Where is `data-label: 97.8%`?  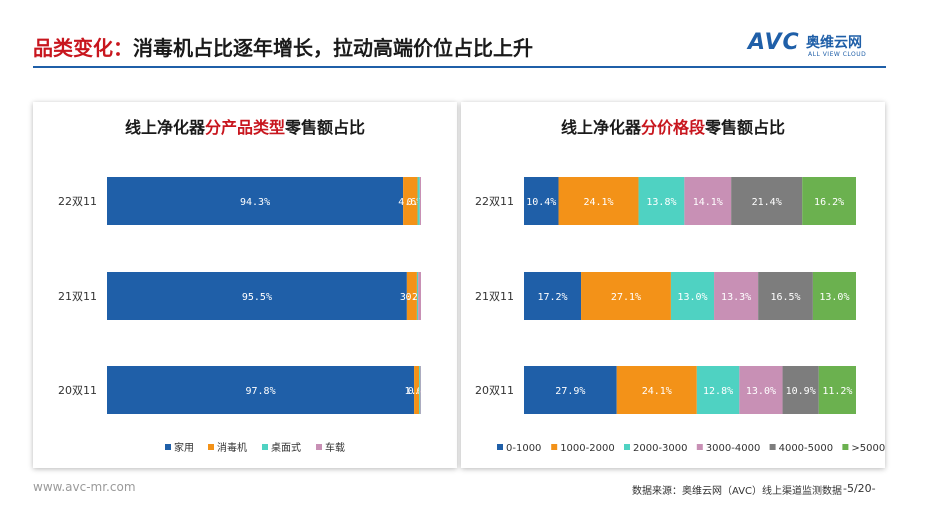 data-label: 97.8% is located at coordinates (260, 391).